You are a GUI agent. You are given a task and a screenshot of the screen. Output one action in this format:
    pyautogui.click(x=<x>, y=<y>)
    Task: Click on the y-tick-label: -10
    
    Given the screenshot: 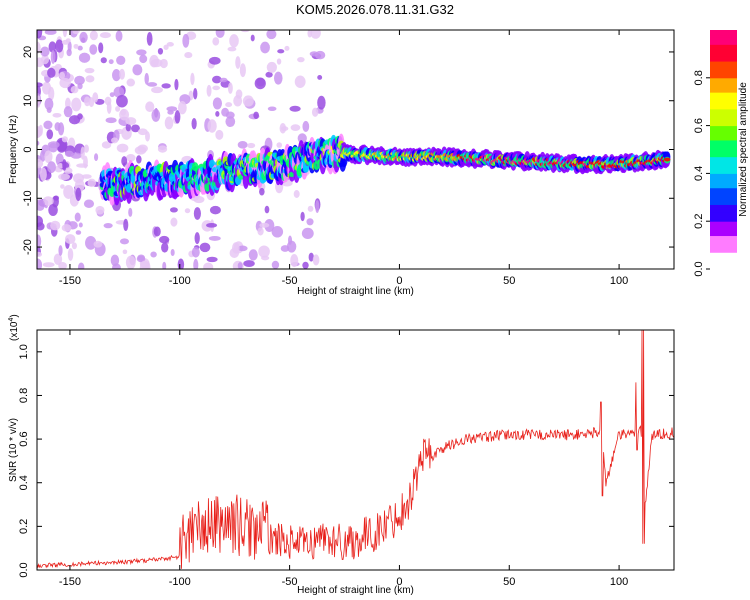 What is the action you would take?
    pyautogui.click(x=28, y=198)
    